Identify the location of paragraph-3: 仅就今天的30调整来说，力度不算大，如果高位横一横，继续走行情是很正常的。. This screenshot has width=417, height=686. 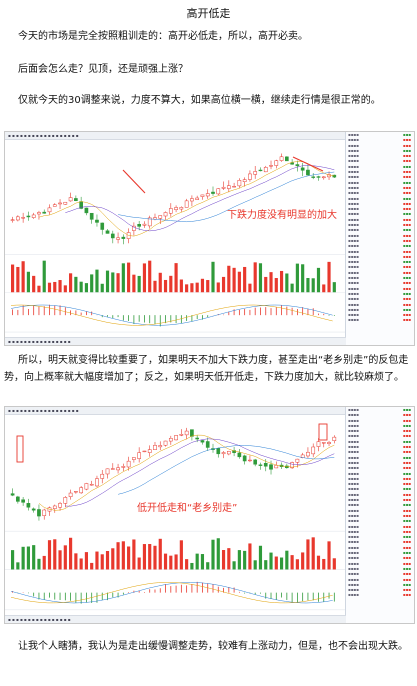
(206, 100).